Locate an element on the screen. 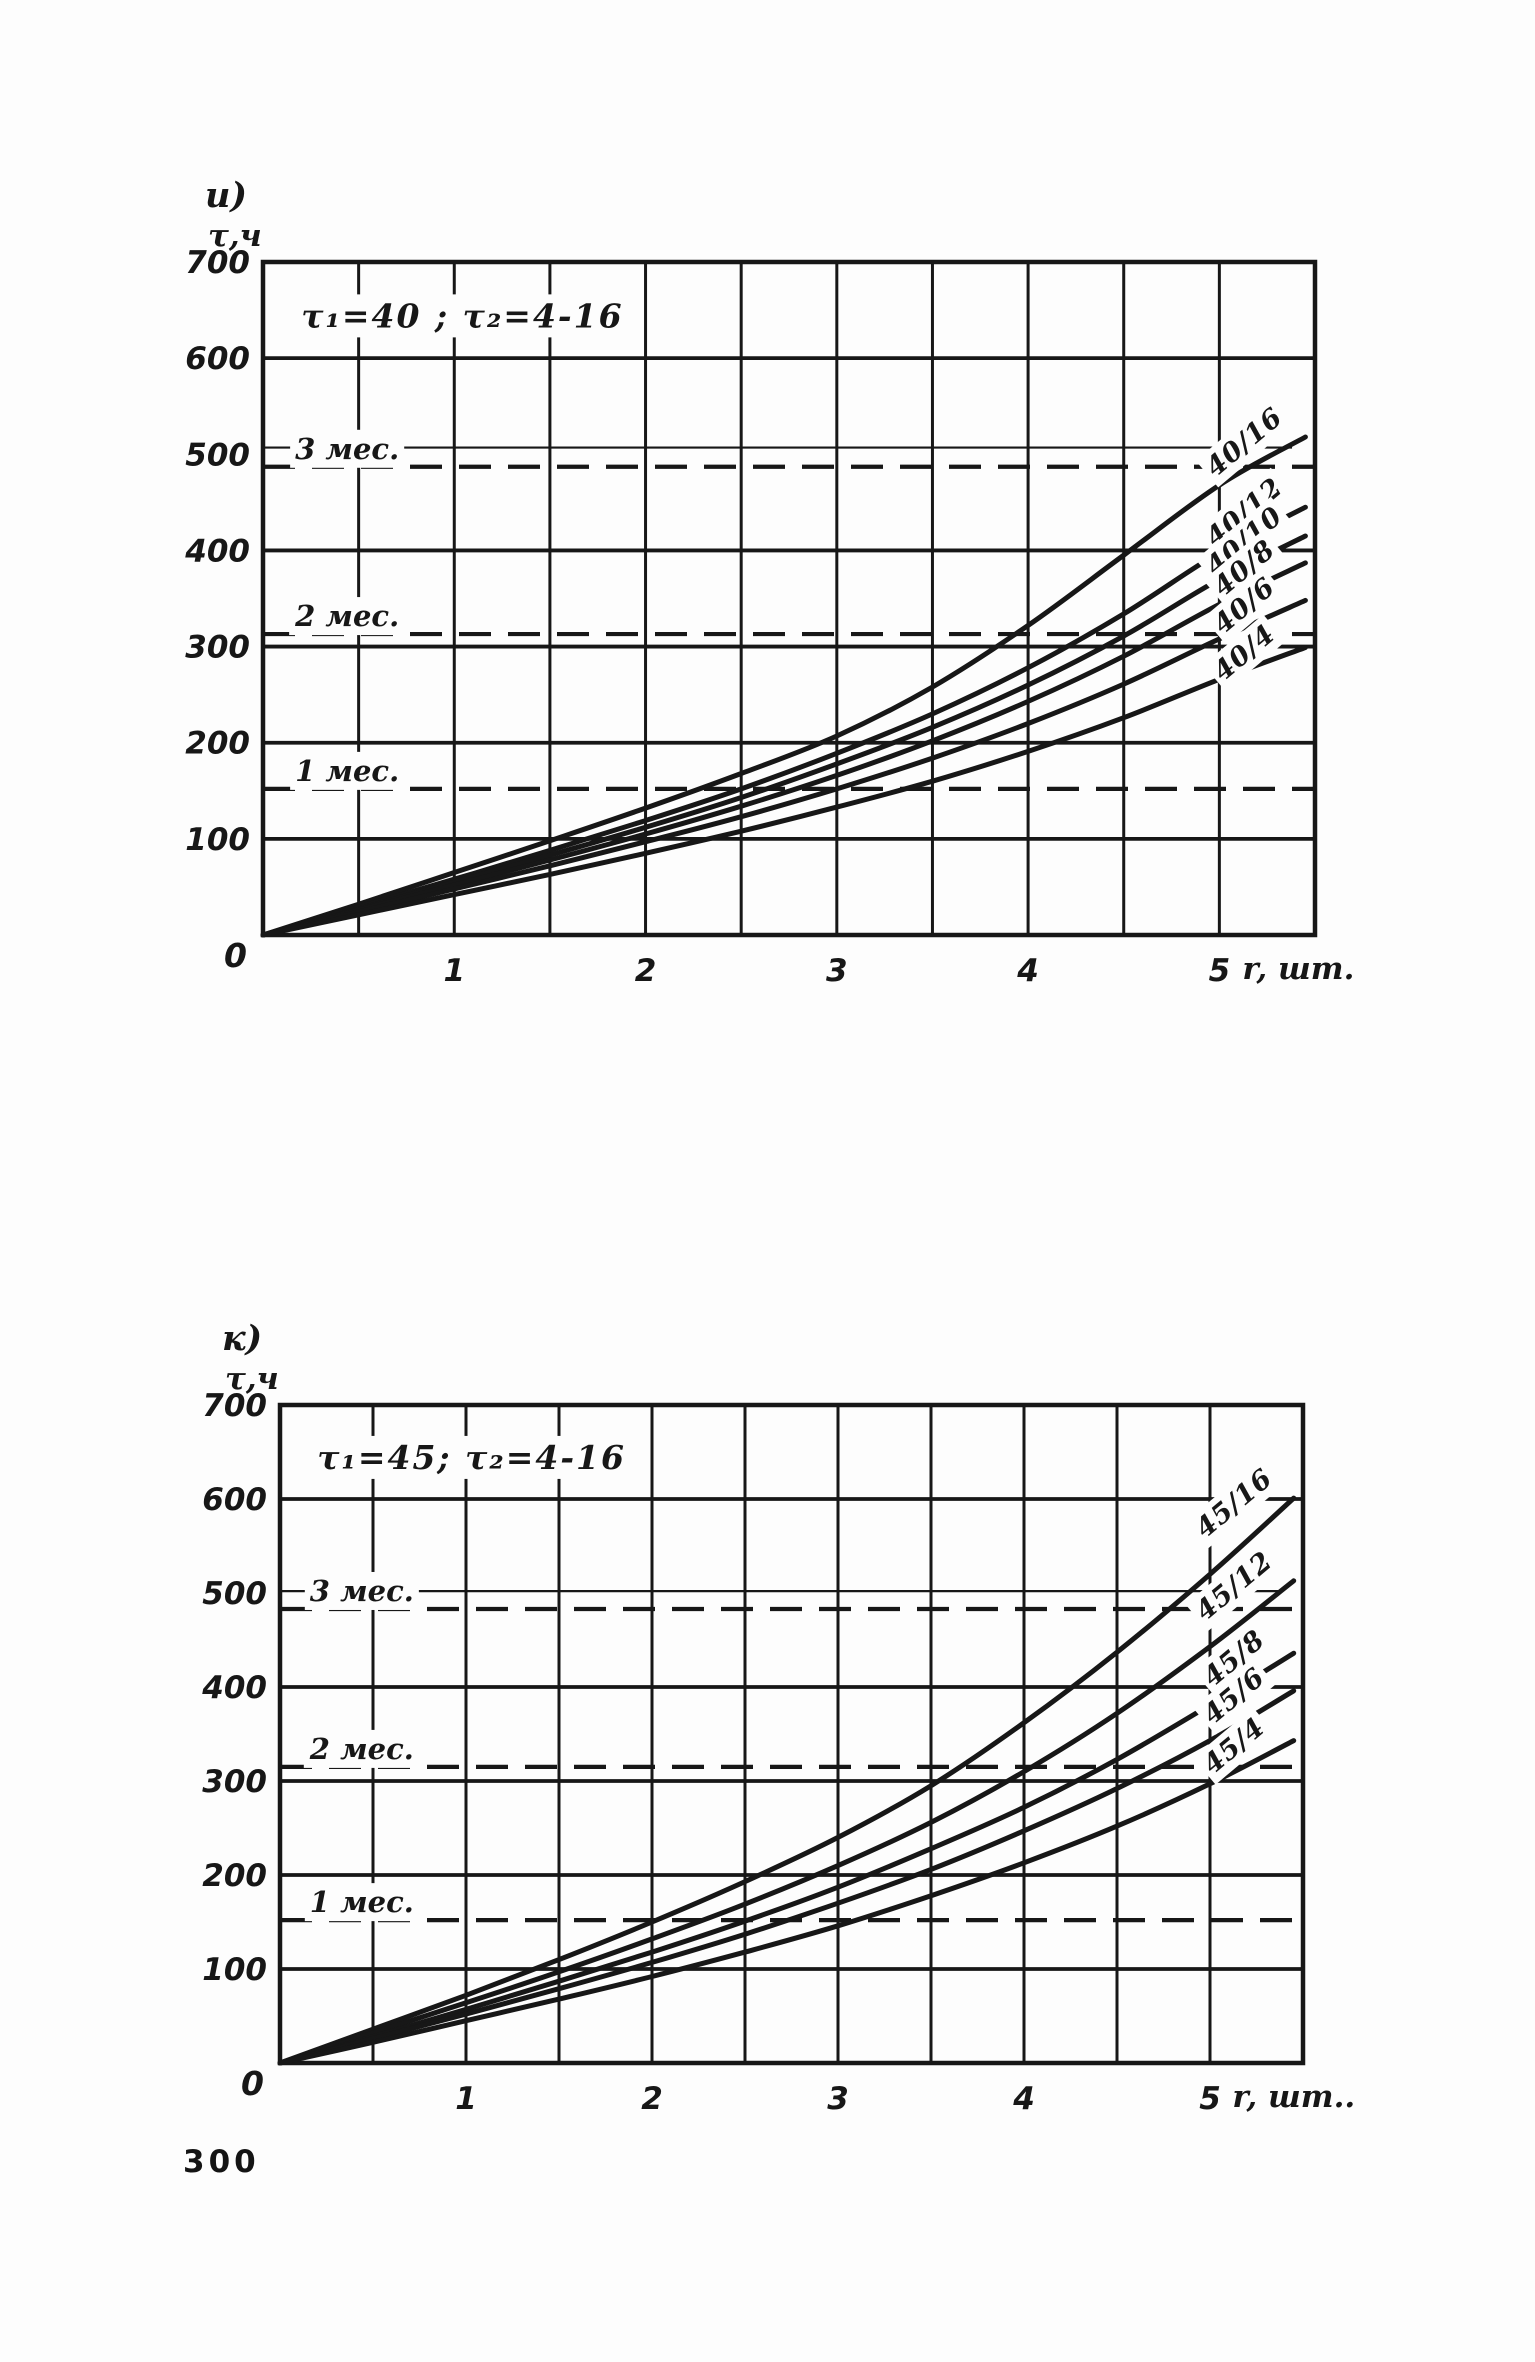  page-number: 300 is located at coordinates (221, 2162).